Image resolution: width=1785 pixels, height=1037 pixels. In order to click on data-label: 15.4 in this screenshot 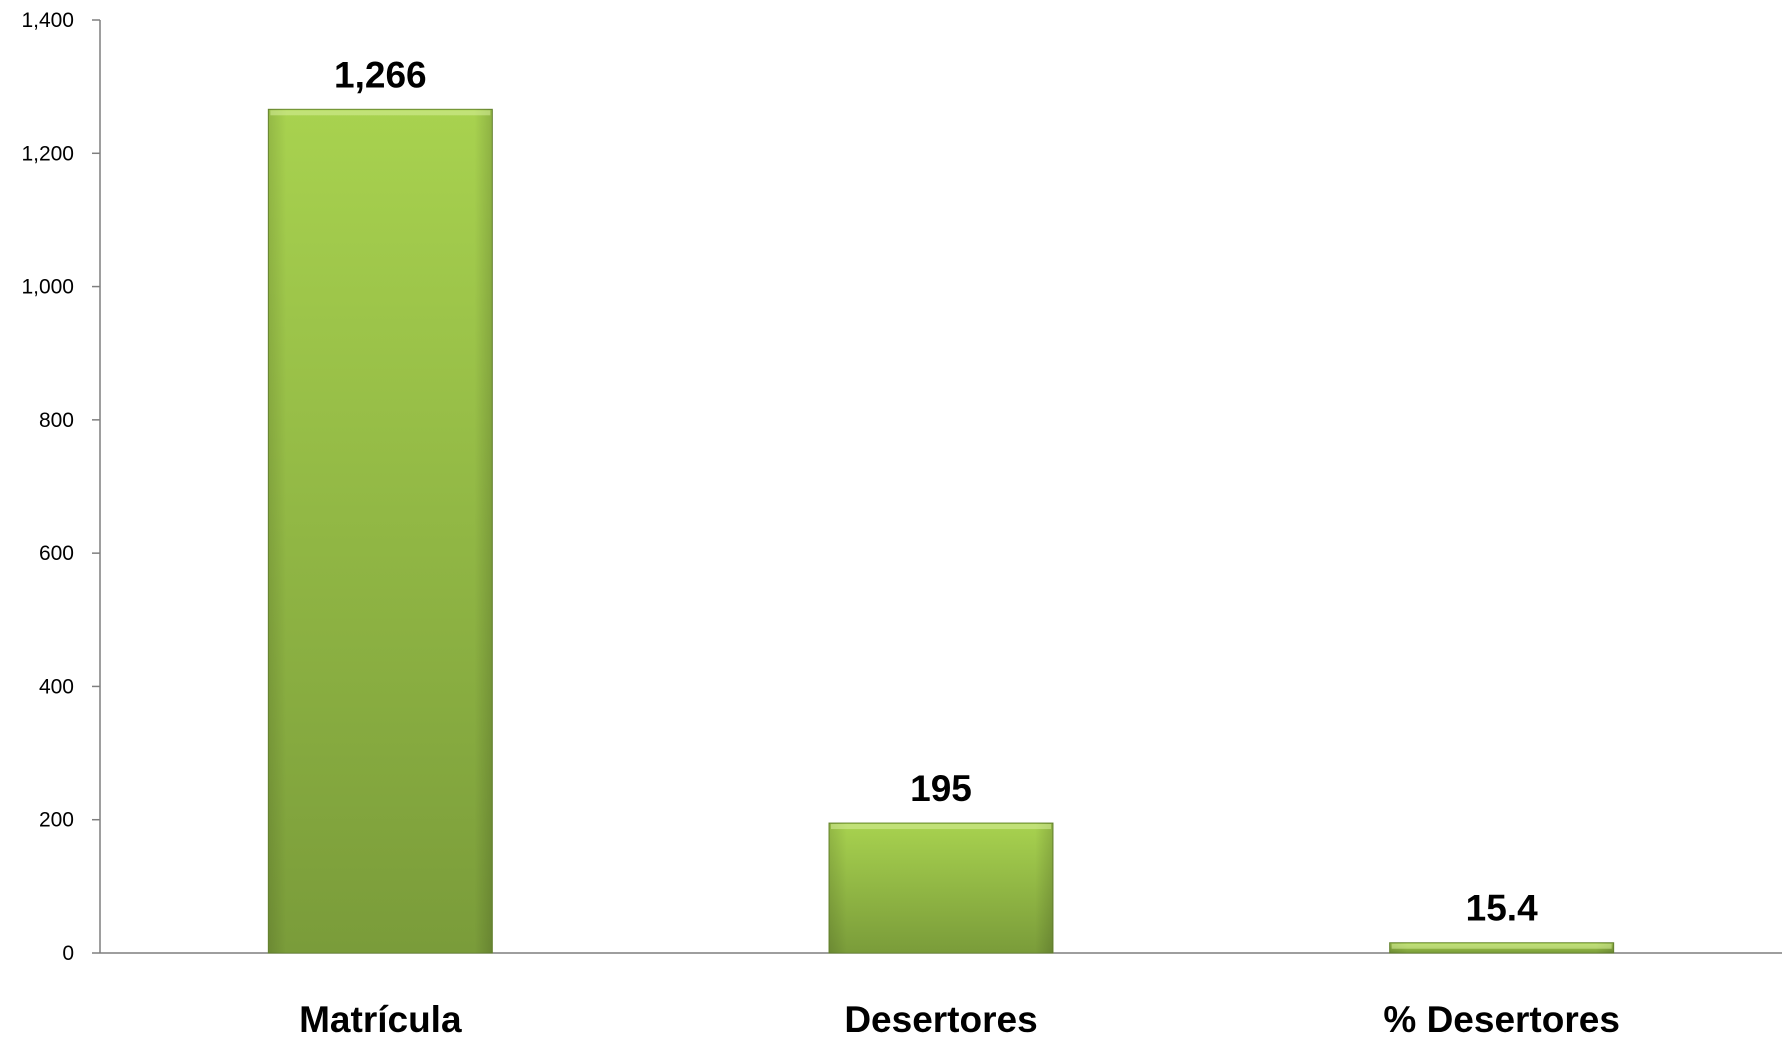, I will do `click(1502, 908)`.